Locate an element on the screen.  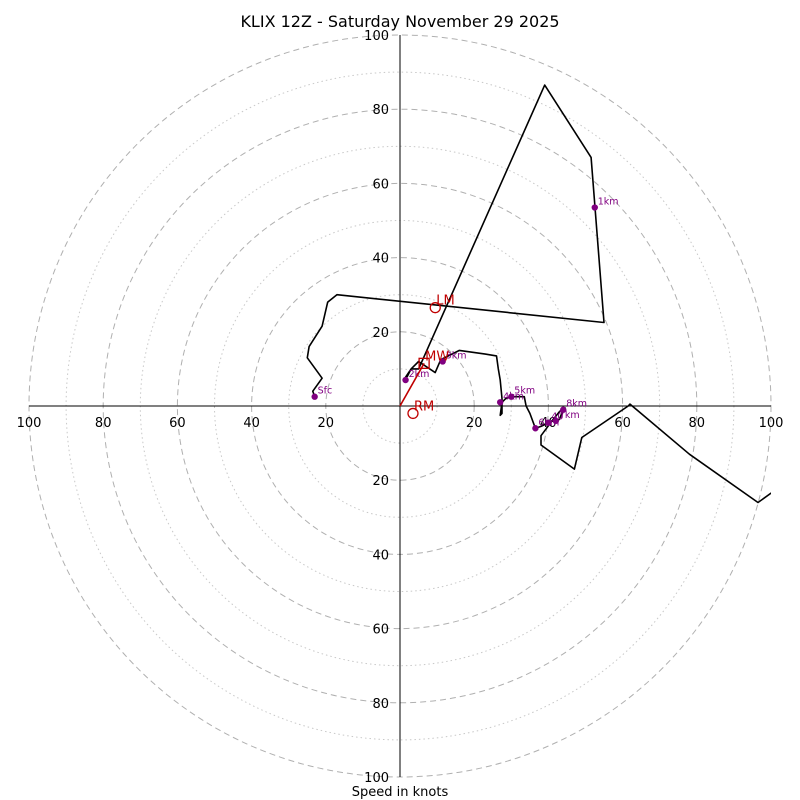
height-label-5km: 5km is located at coordinates (524, 391).